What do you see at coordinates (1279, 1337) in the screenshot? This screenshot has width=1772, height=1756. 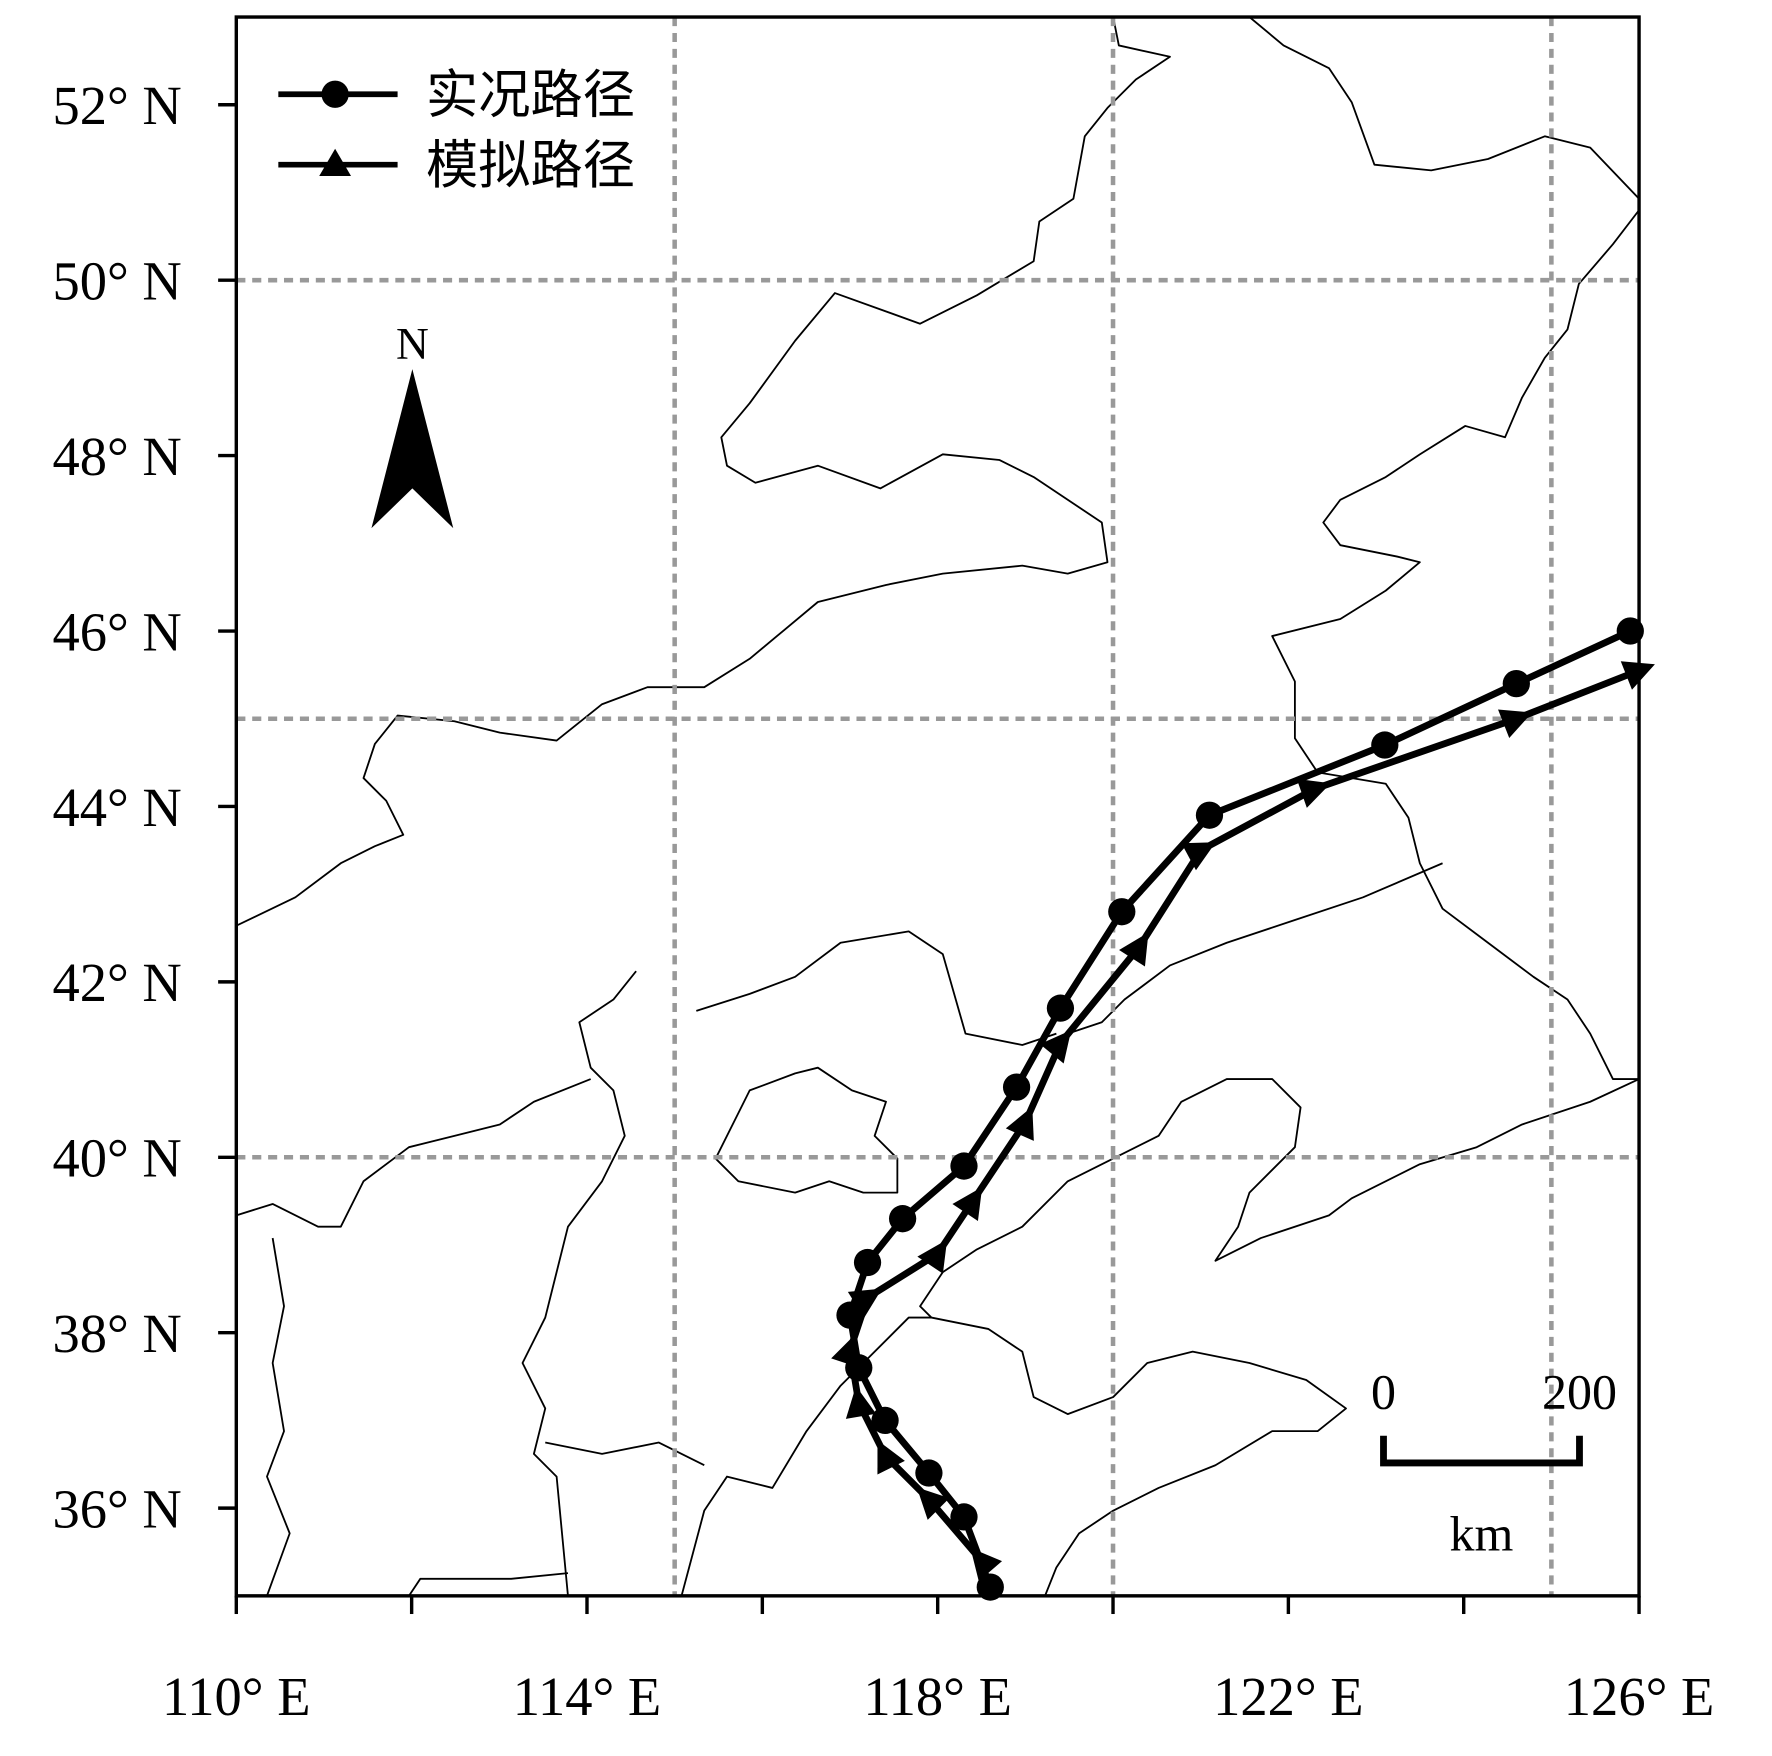 I see `coastline` at bounding box center [1279, 1337].